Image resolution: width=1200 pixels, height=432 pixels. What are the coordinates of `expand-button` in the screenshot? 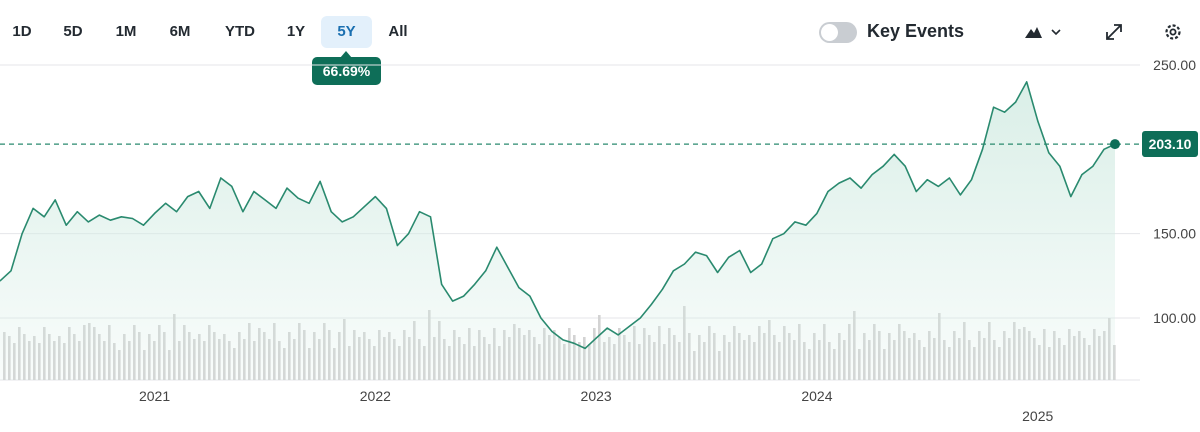 It's located at (1115, 32).